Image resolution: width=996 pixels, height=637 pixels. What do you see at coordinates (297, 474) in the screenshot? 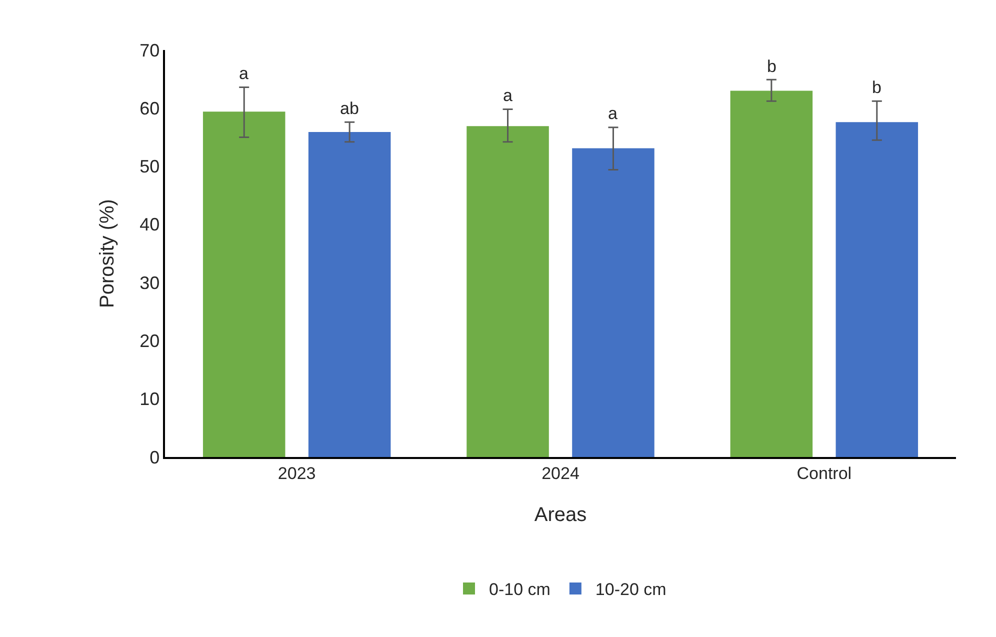
I see `x-tick-label: 2023` at bounding box center [297, 474].